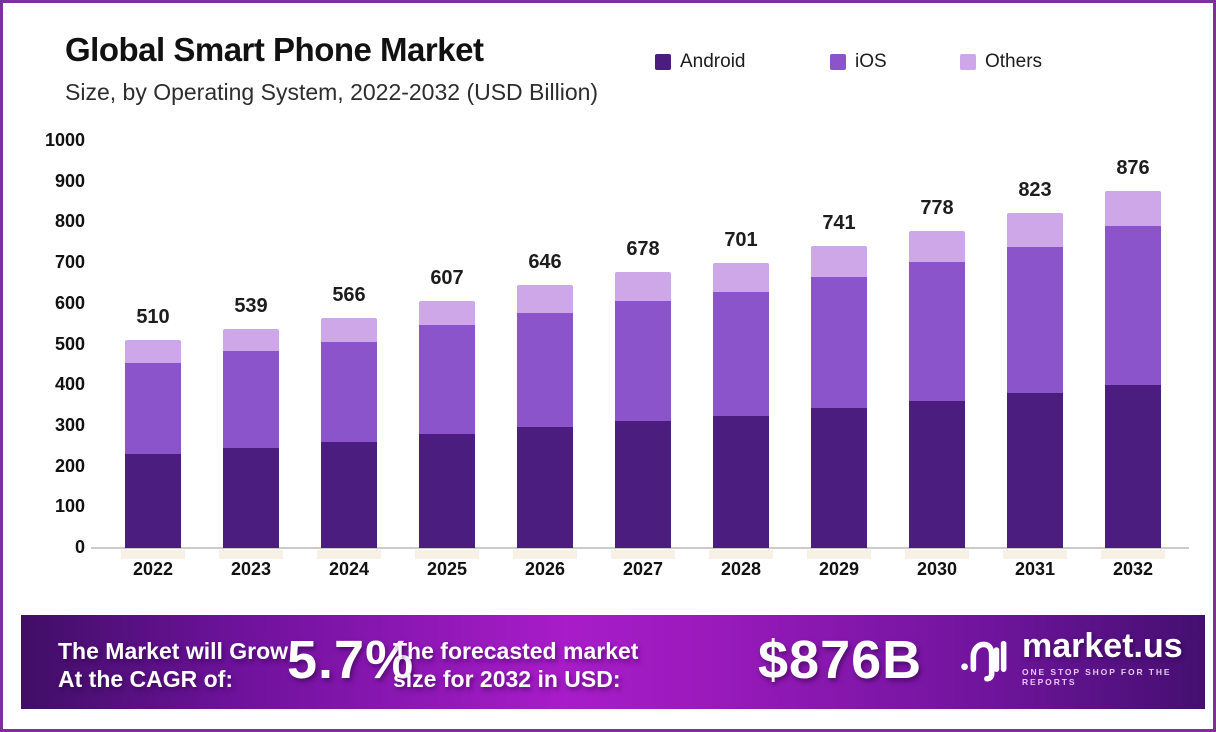  What do you see at coordinates (1035, 569) in the screenshot?
I see `x-axis-label-2031: 2031` at bounding box center [1035, 569].